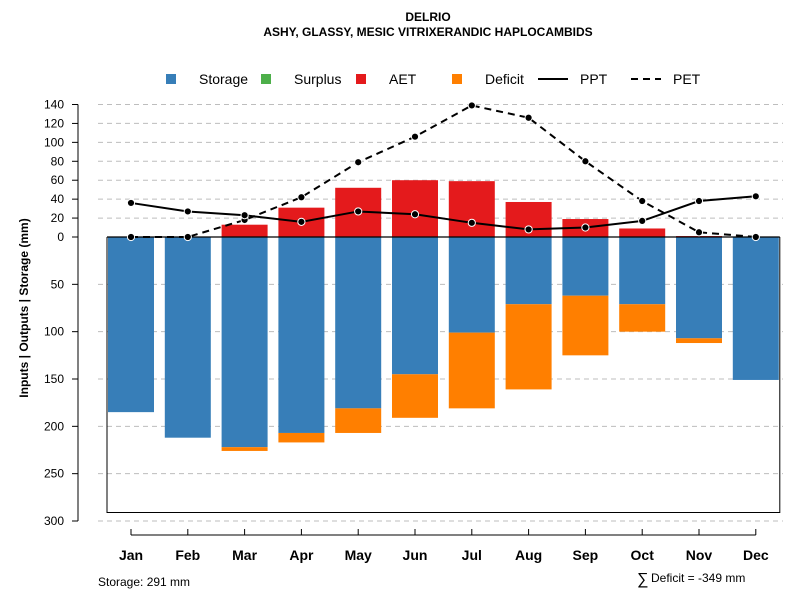 The height and width of the screenshot is (600, 800). Describe the element at coordinates (54, 379) in the screenshot. I see `y-tick-label: 150` at that location.